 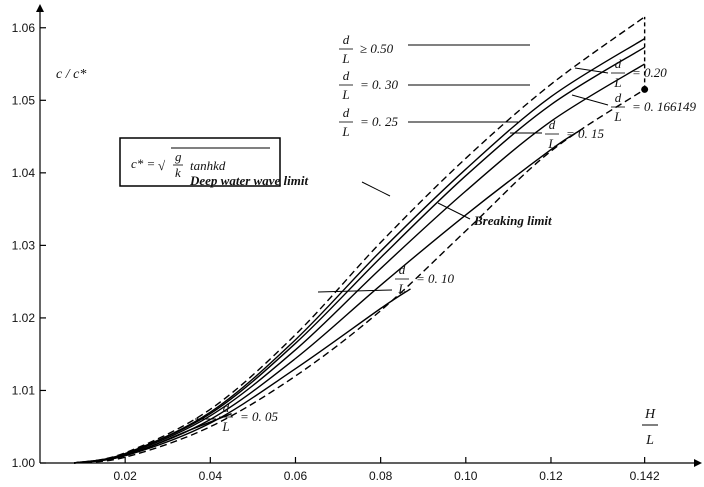 I want to click on svg-text: = 0. 166149, so click(x=664, y=106).